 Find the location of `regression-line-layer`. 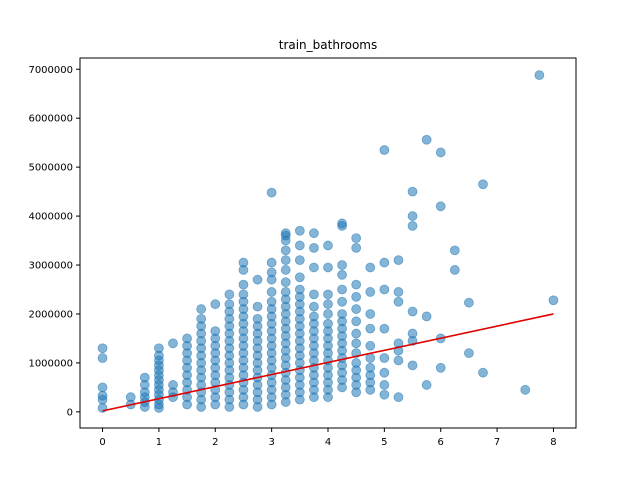

regression-line-layer is located at coordinates (328, 362).